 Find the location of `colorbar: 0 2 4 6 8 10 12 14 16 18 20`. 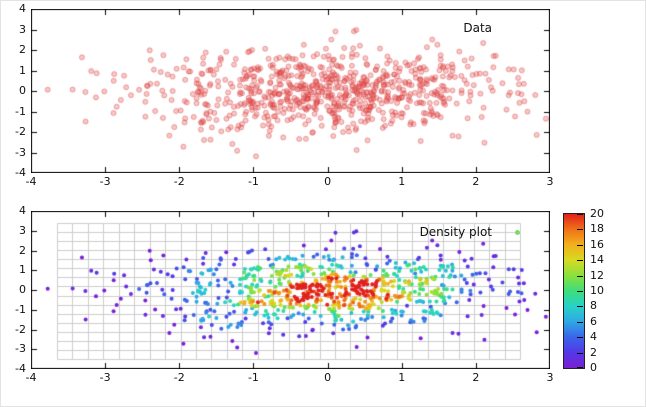

colorbar: 0 2 4 6 8 10 12 14 16 18 20 is located at coordinates (604, 291).